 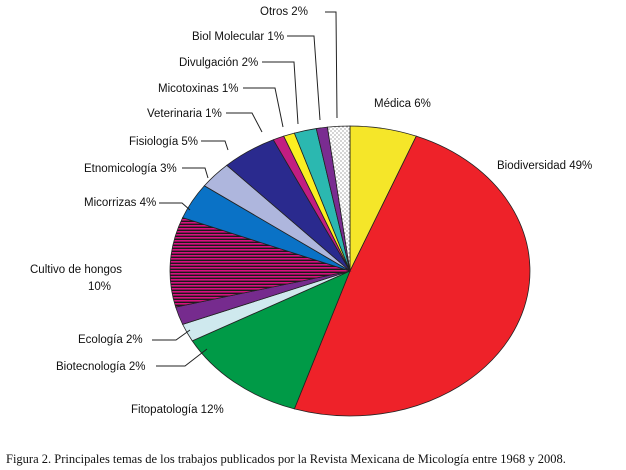 What do you see at coordinates (271, 340) in the screenshot?
I see `slice-fitopatologia` at bounding box center [271, 340].